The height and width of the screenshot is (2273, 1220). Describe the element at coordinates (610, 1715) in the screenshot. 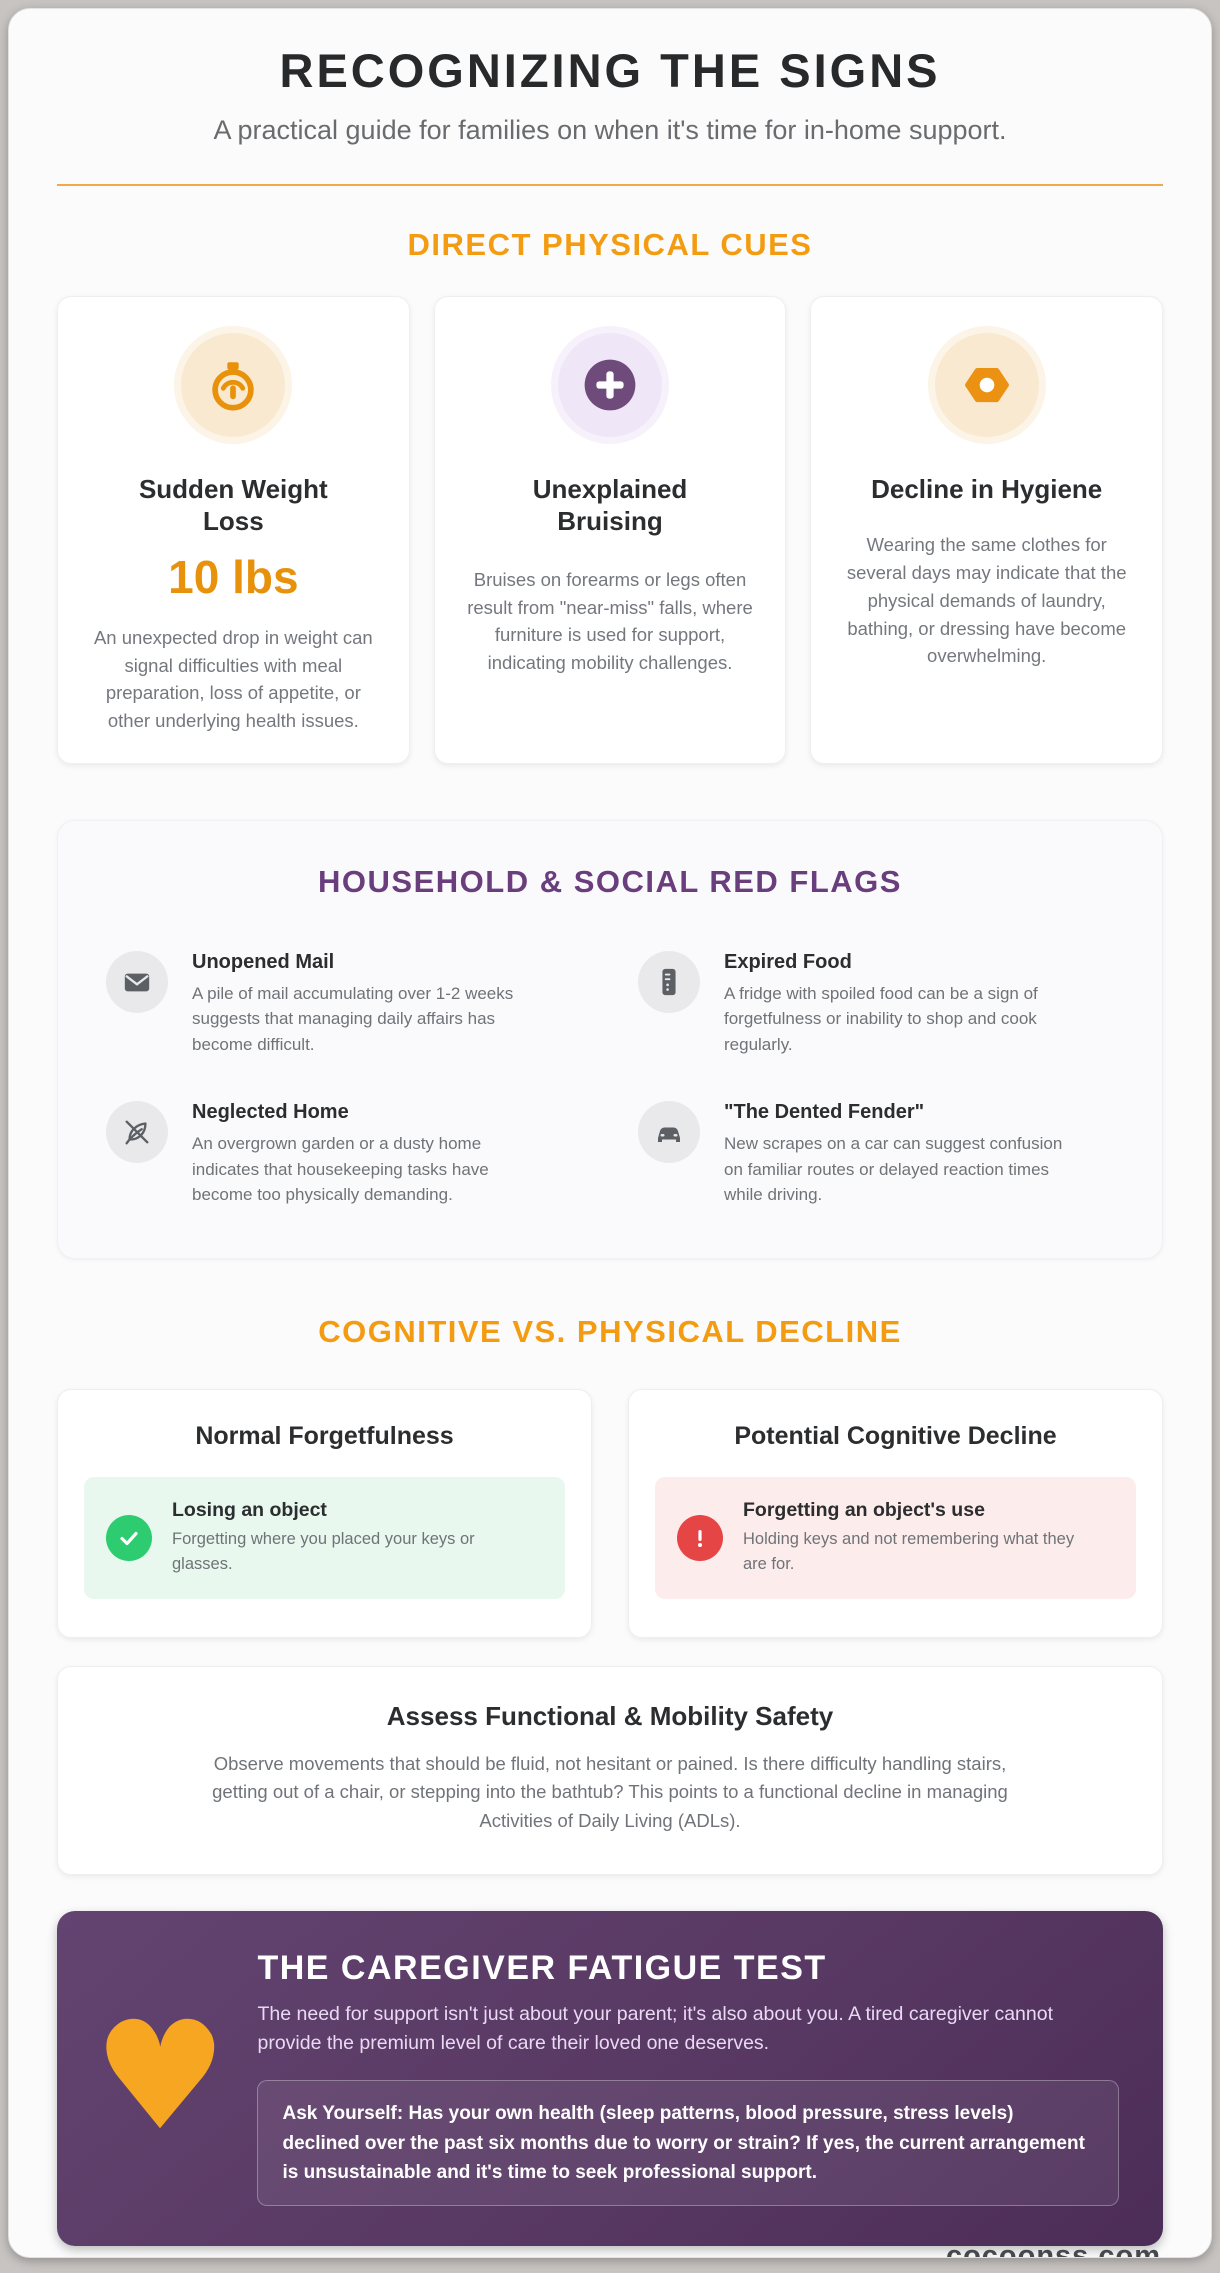

I see `mobility-title: Assess Functional & Mobility Safety` at that location.